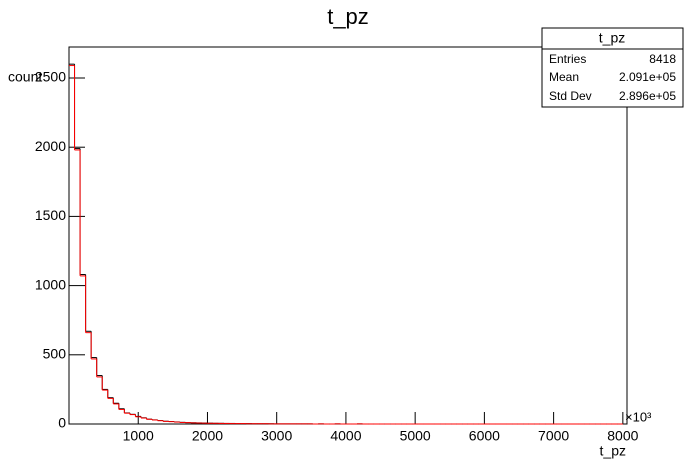  What do you see at coordinates (25, 77) in the screenshot?
I see `y-axis-label: count` at bounding box center [25, 77].